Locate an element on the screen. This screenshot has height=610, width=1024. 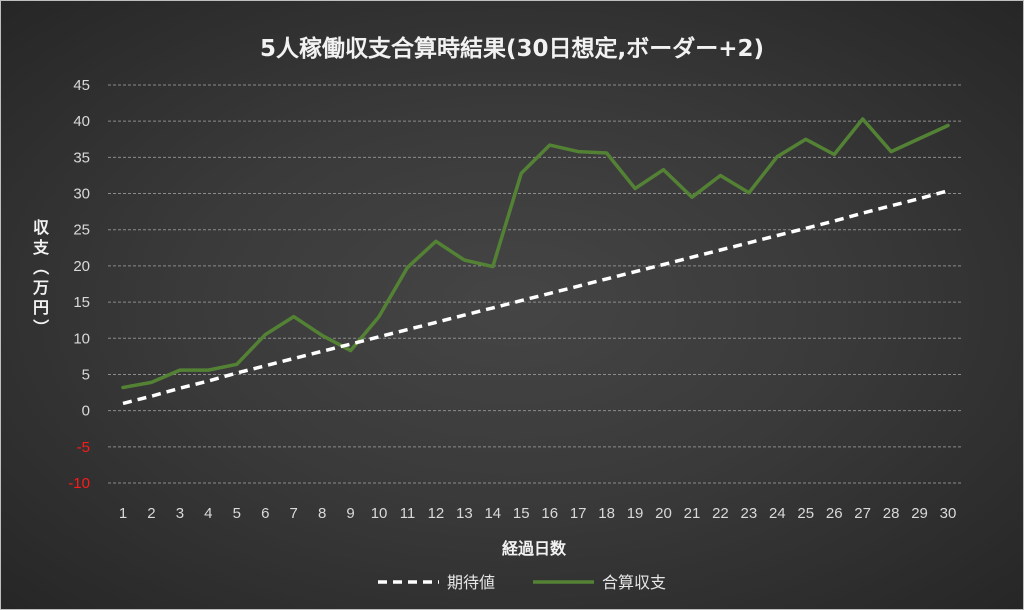
x-tick-label: 14 is located at coordinates (492, 513).